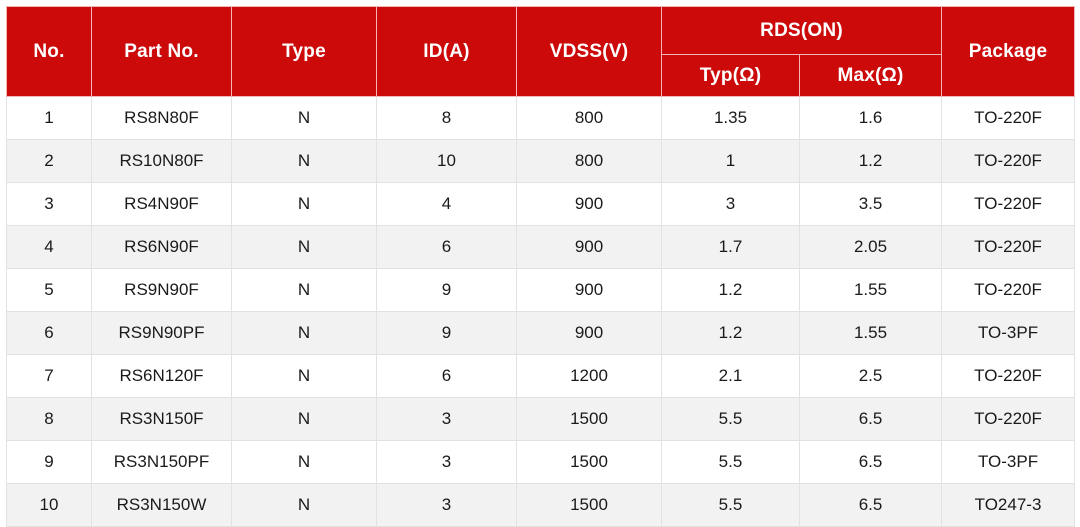 The image size is (1080, 527). Describe the element at coordinates (870, 161) in the screenshot. I see `cell-rds-max: 1.2` at that location.